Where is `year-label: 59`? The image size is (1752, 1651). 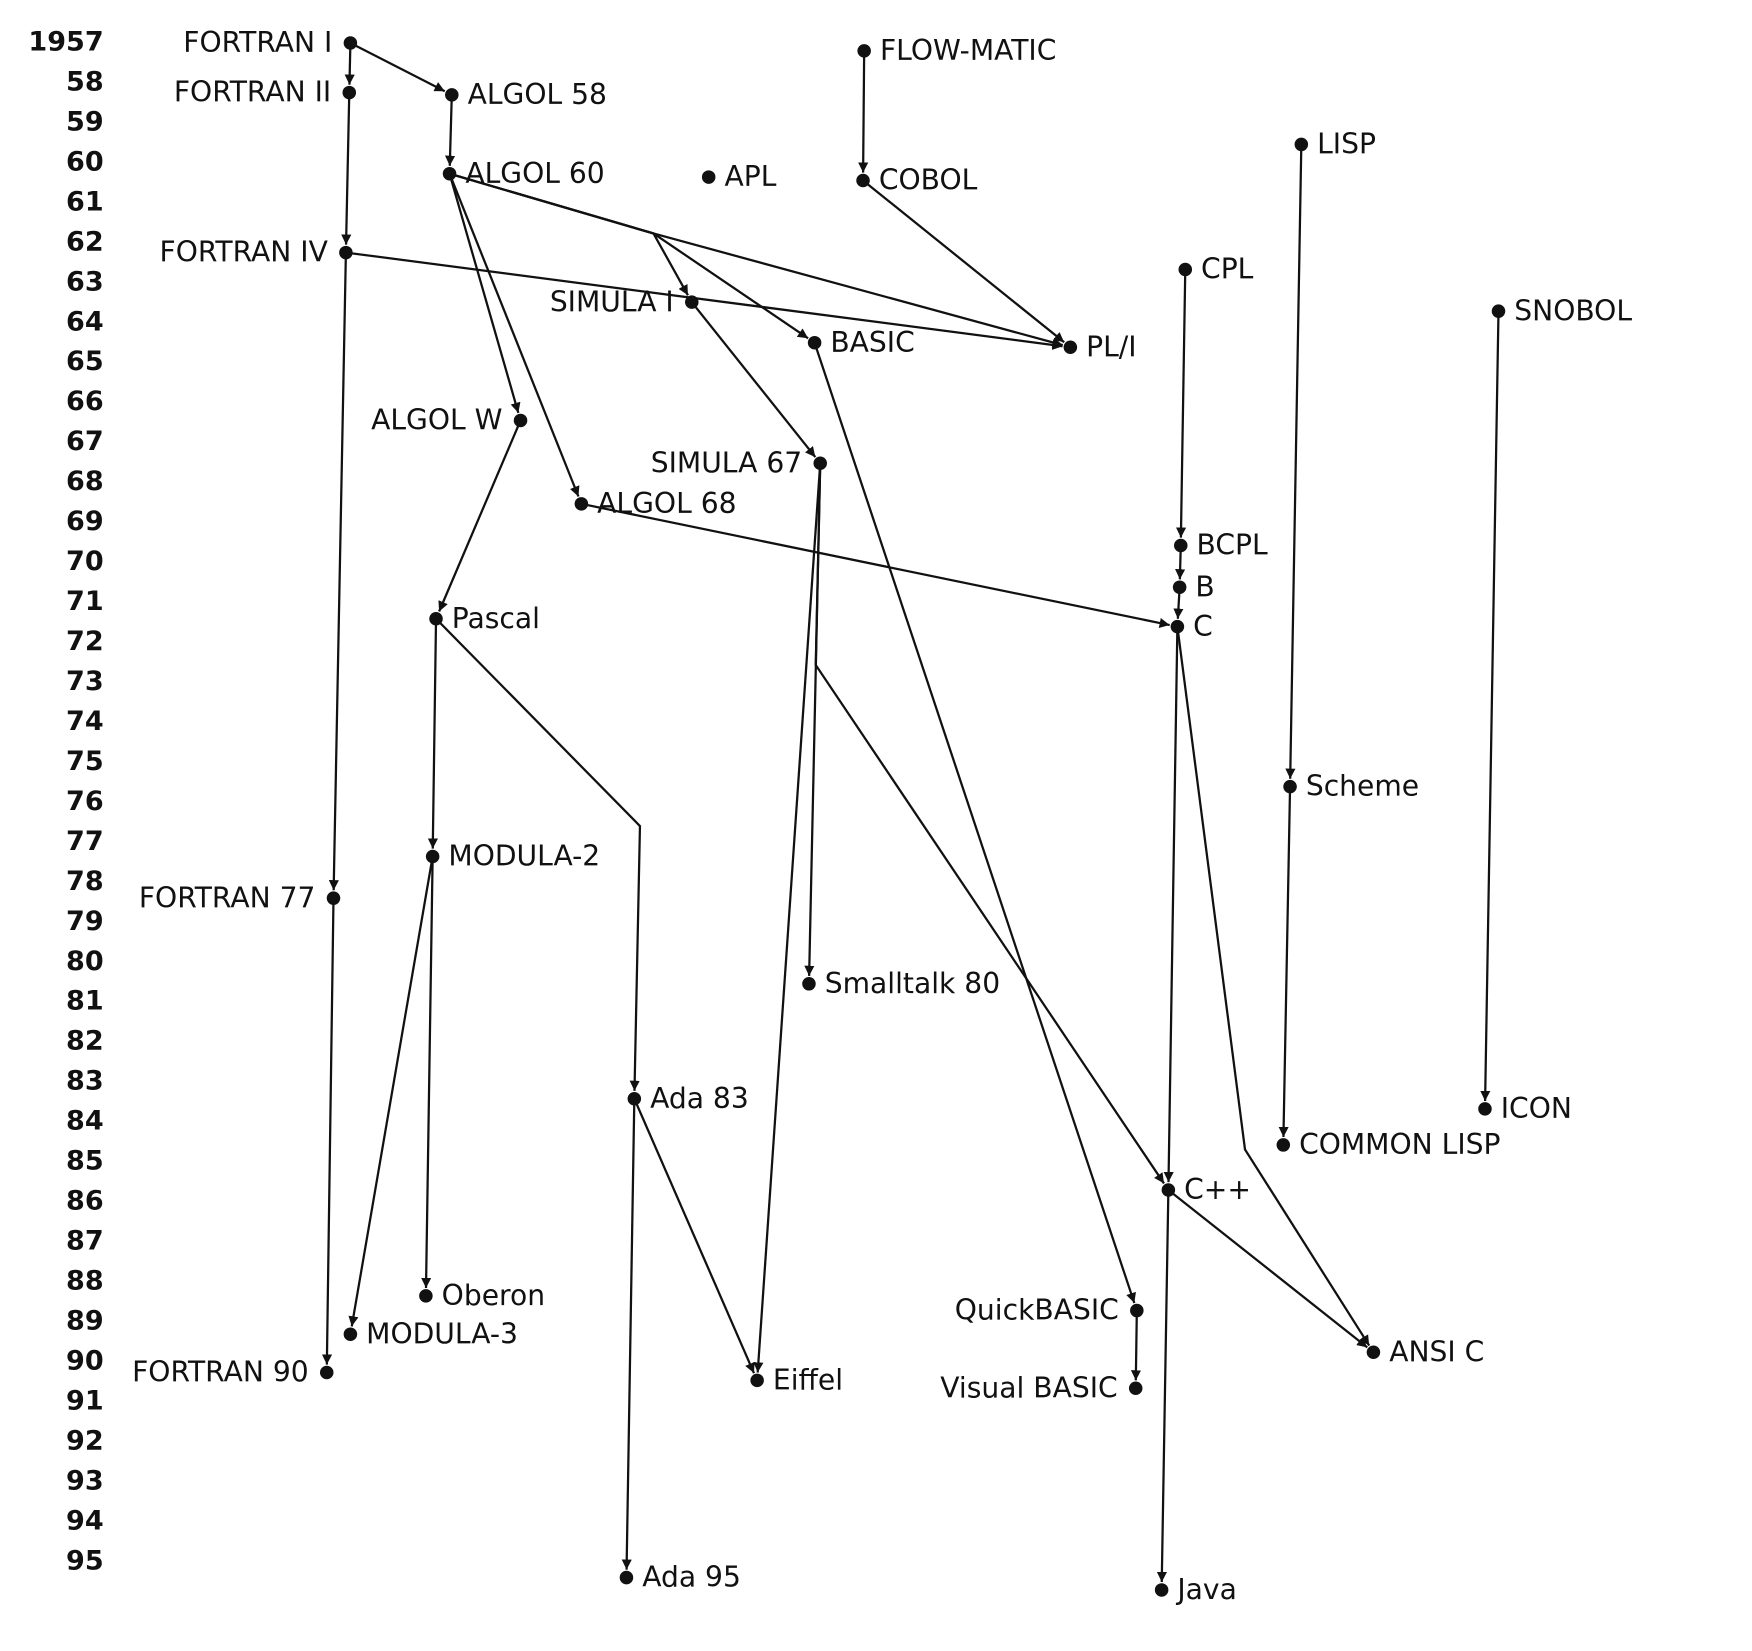 year-label: 59 is located at coordinates (85, 121).